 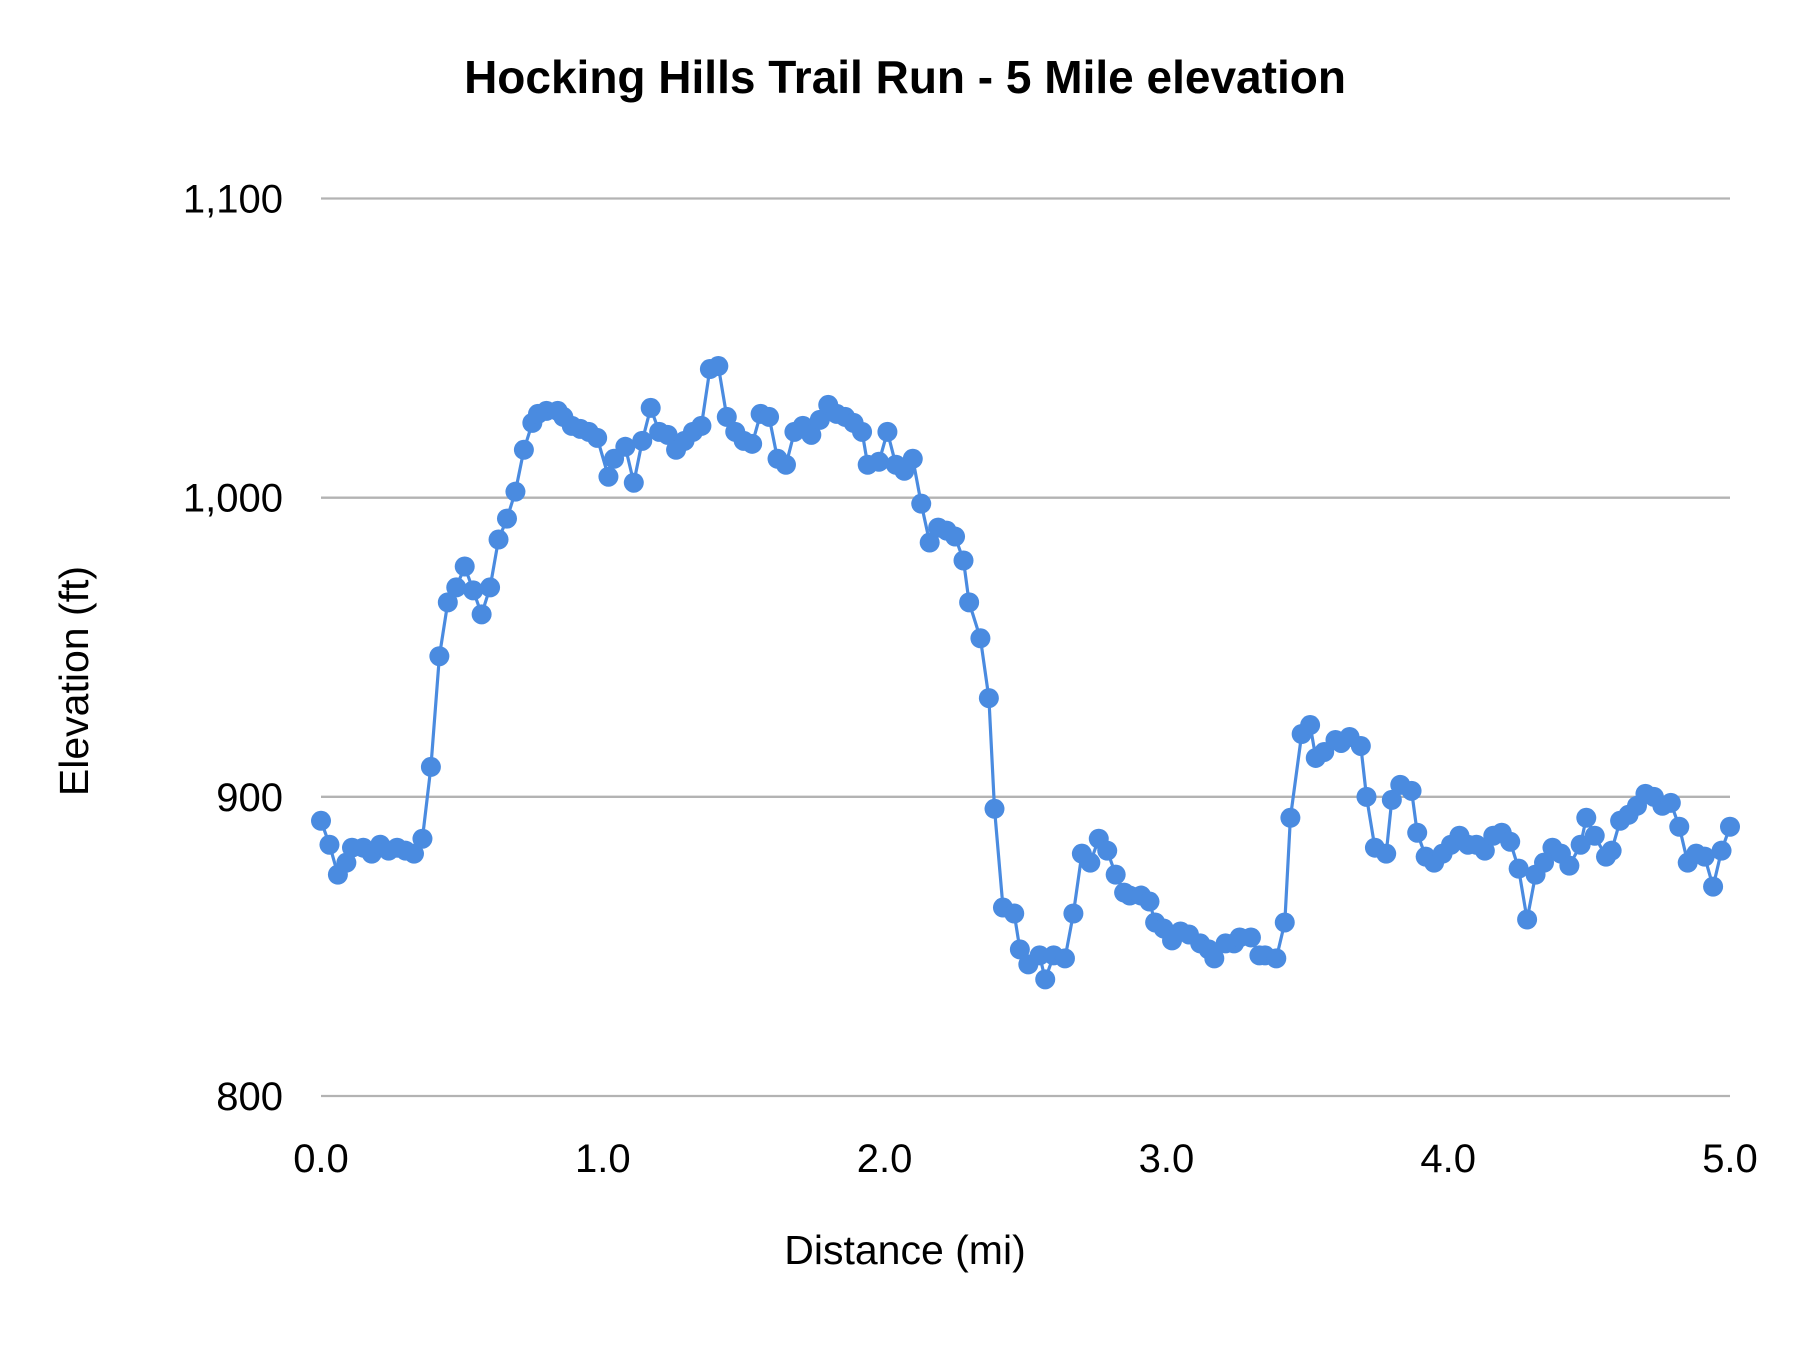 I want to click on x-tick-label: 4.0, so click(x=1448, y=1159).